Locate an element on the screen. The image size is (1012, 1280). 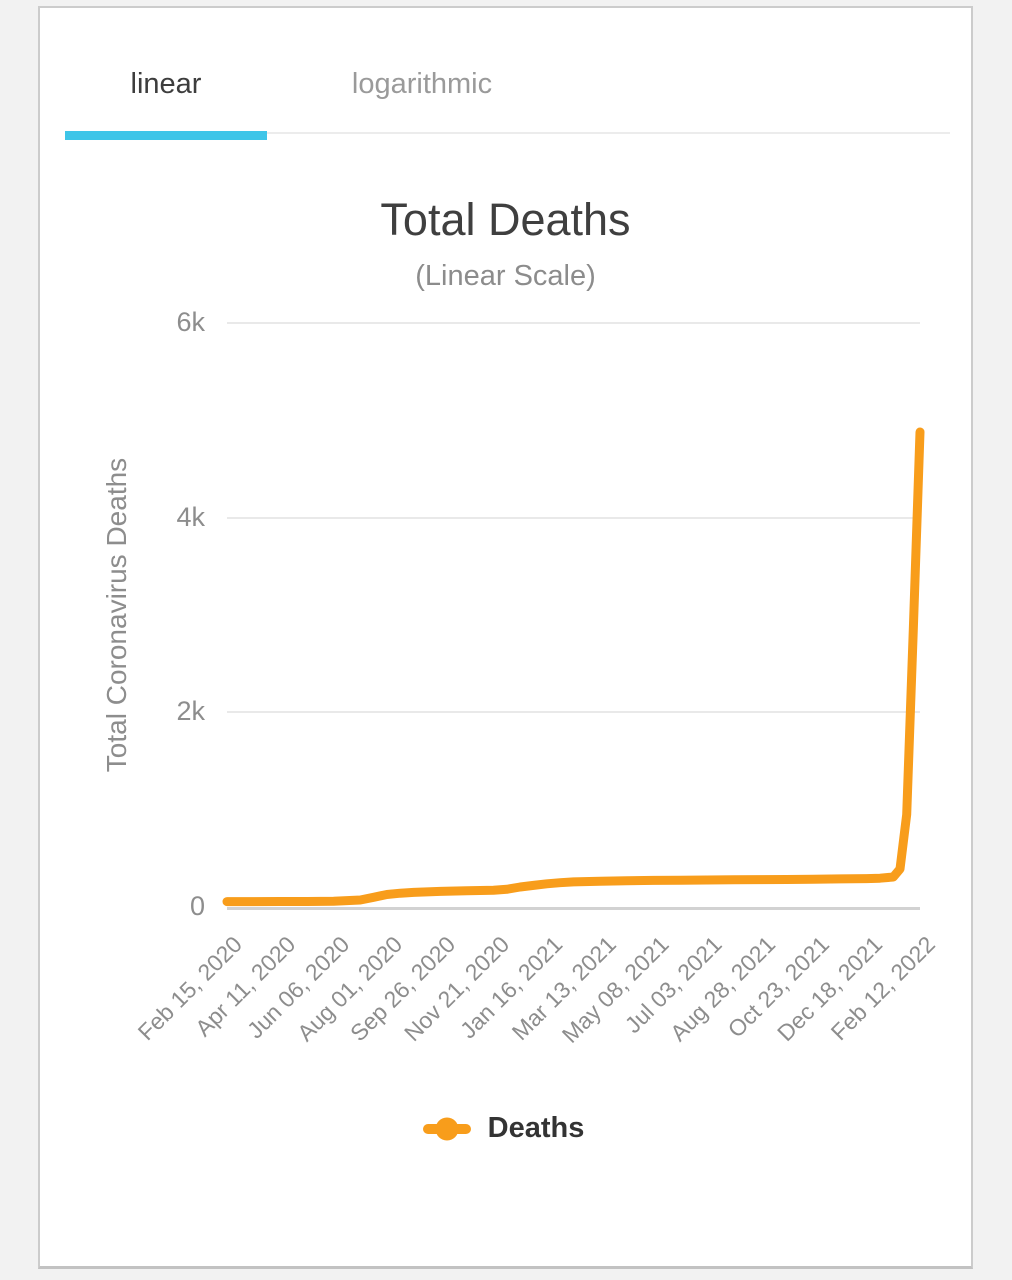
active-tab-indicator is located at coordinates (166, 135).